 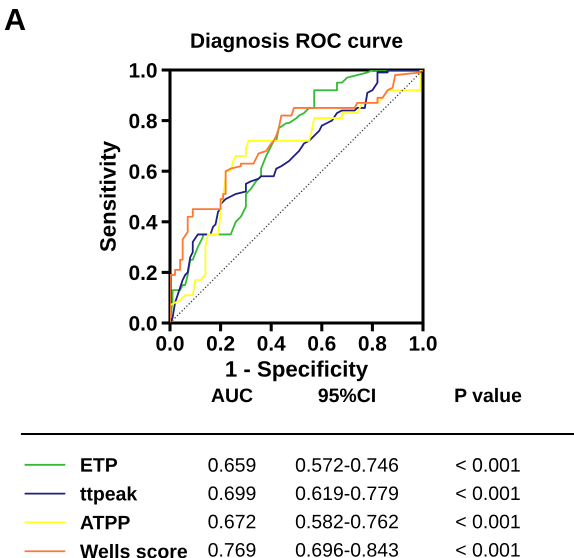 I want to click on legend-label: ttpeak, so click(x=109, y=495).